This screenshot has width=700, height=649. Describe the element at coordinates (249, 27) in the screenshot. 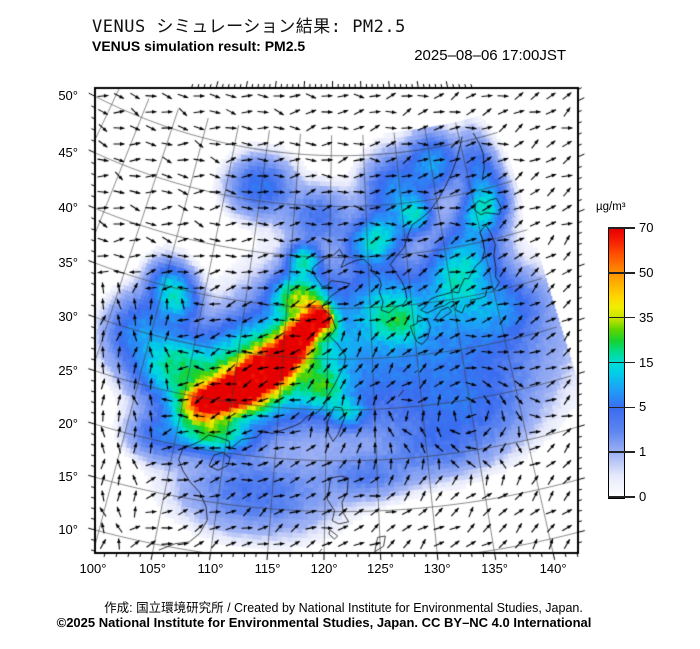

I see `page-title-japanese: VENUS シミュレーション結果: PM2.5` at that location.